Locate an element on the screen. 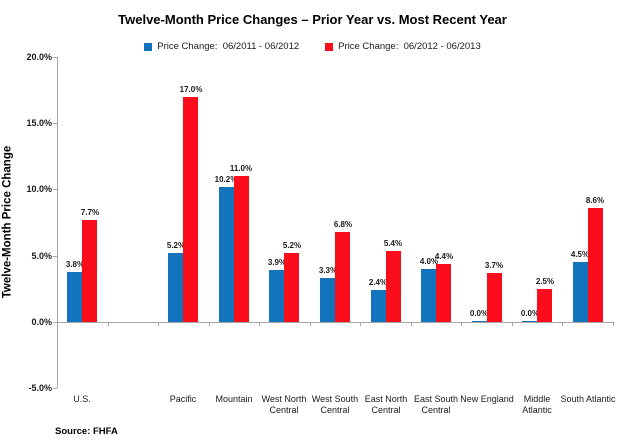  category-label: South Atlantic is located at coordinates (588, 399).